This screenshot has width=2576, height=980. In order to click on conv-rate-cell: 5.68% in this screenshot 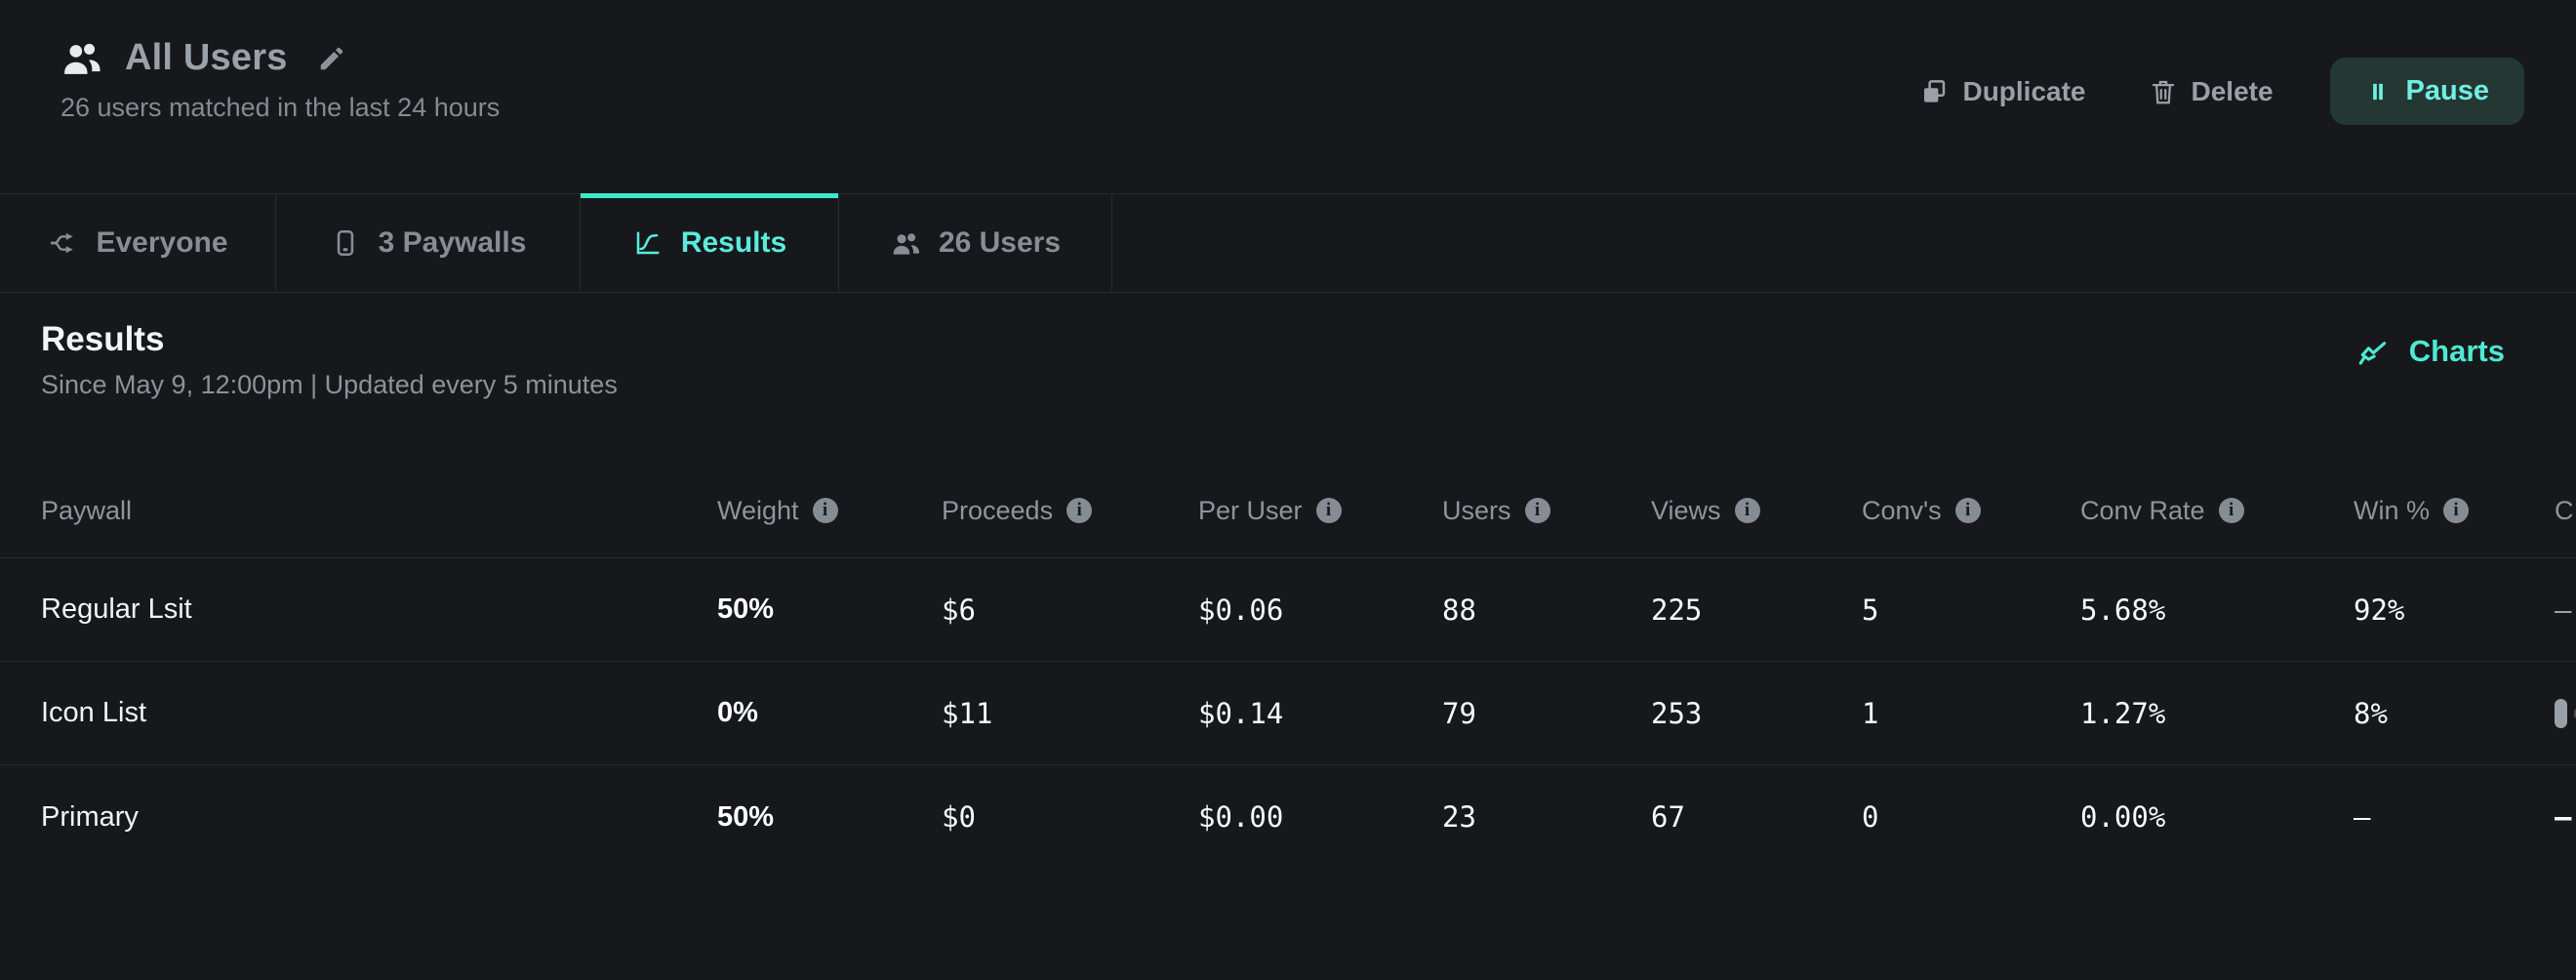, I will do `click(2123, 610)`.